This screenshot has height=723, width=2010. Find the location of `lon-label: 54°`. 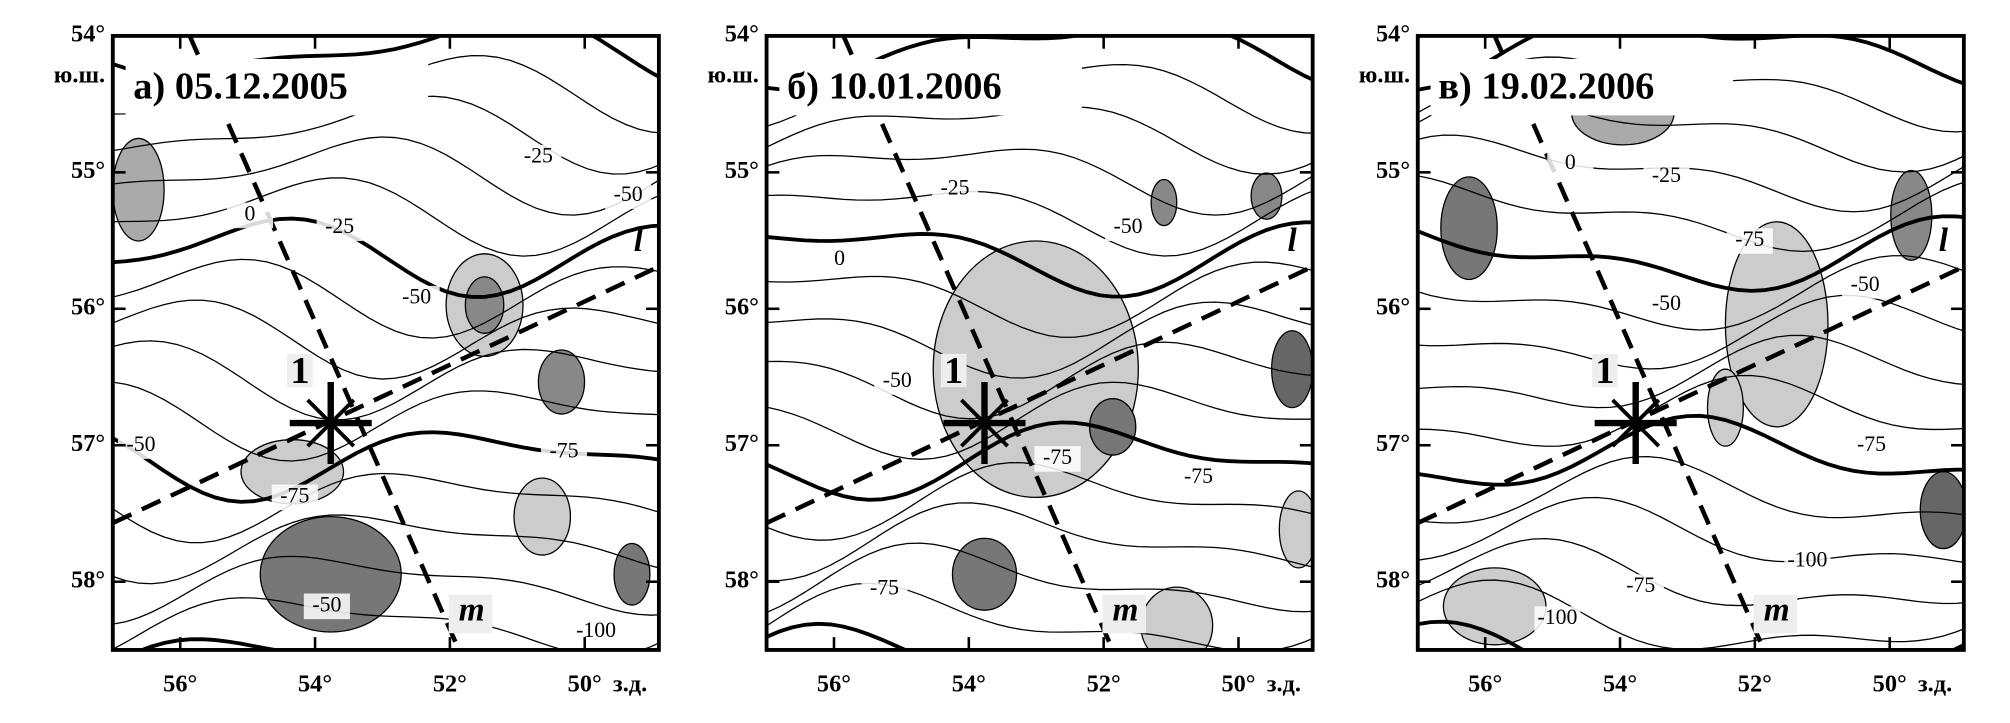

lon-label: 54° is located at coordinates (969, 683).